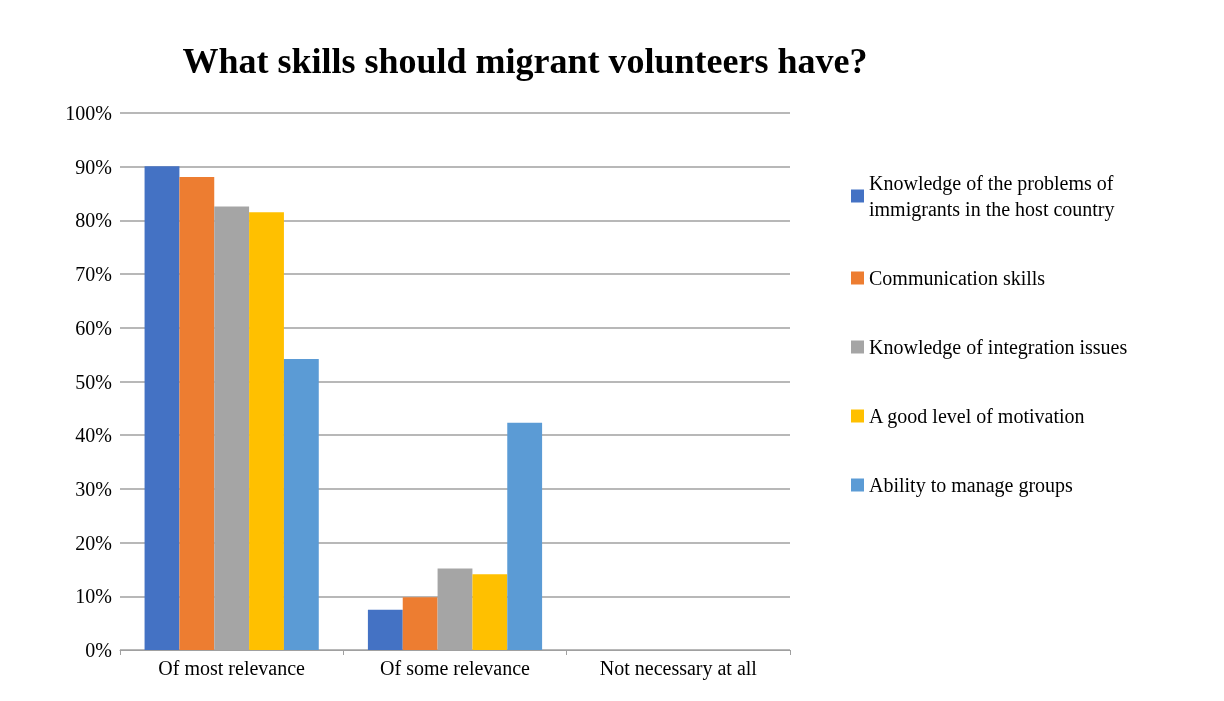  What do you see at coordinates (971, 485) in the screenshot?
I see `legend-label: Ability to manage groups` at bounding box center [971, 485].